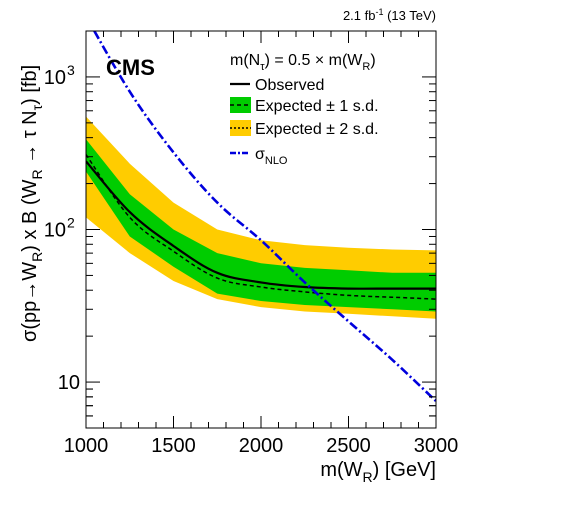 Image resolution: width=568 pixels, height=510 pixels. I want to click on x-axis-title: m(WR) [GeV], so click(378, 472).